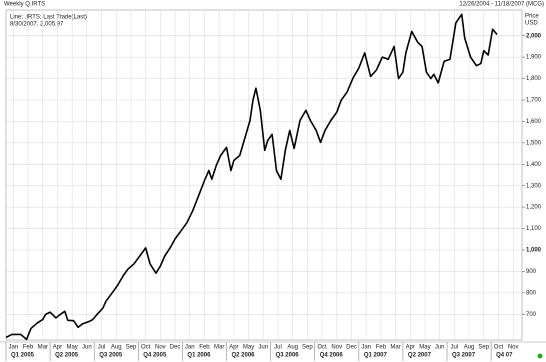  What do you see at coordinates (534, 208) in the screenshot?
I see `y-tick-label: 1,200` at bounding box center [534, 208].